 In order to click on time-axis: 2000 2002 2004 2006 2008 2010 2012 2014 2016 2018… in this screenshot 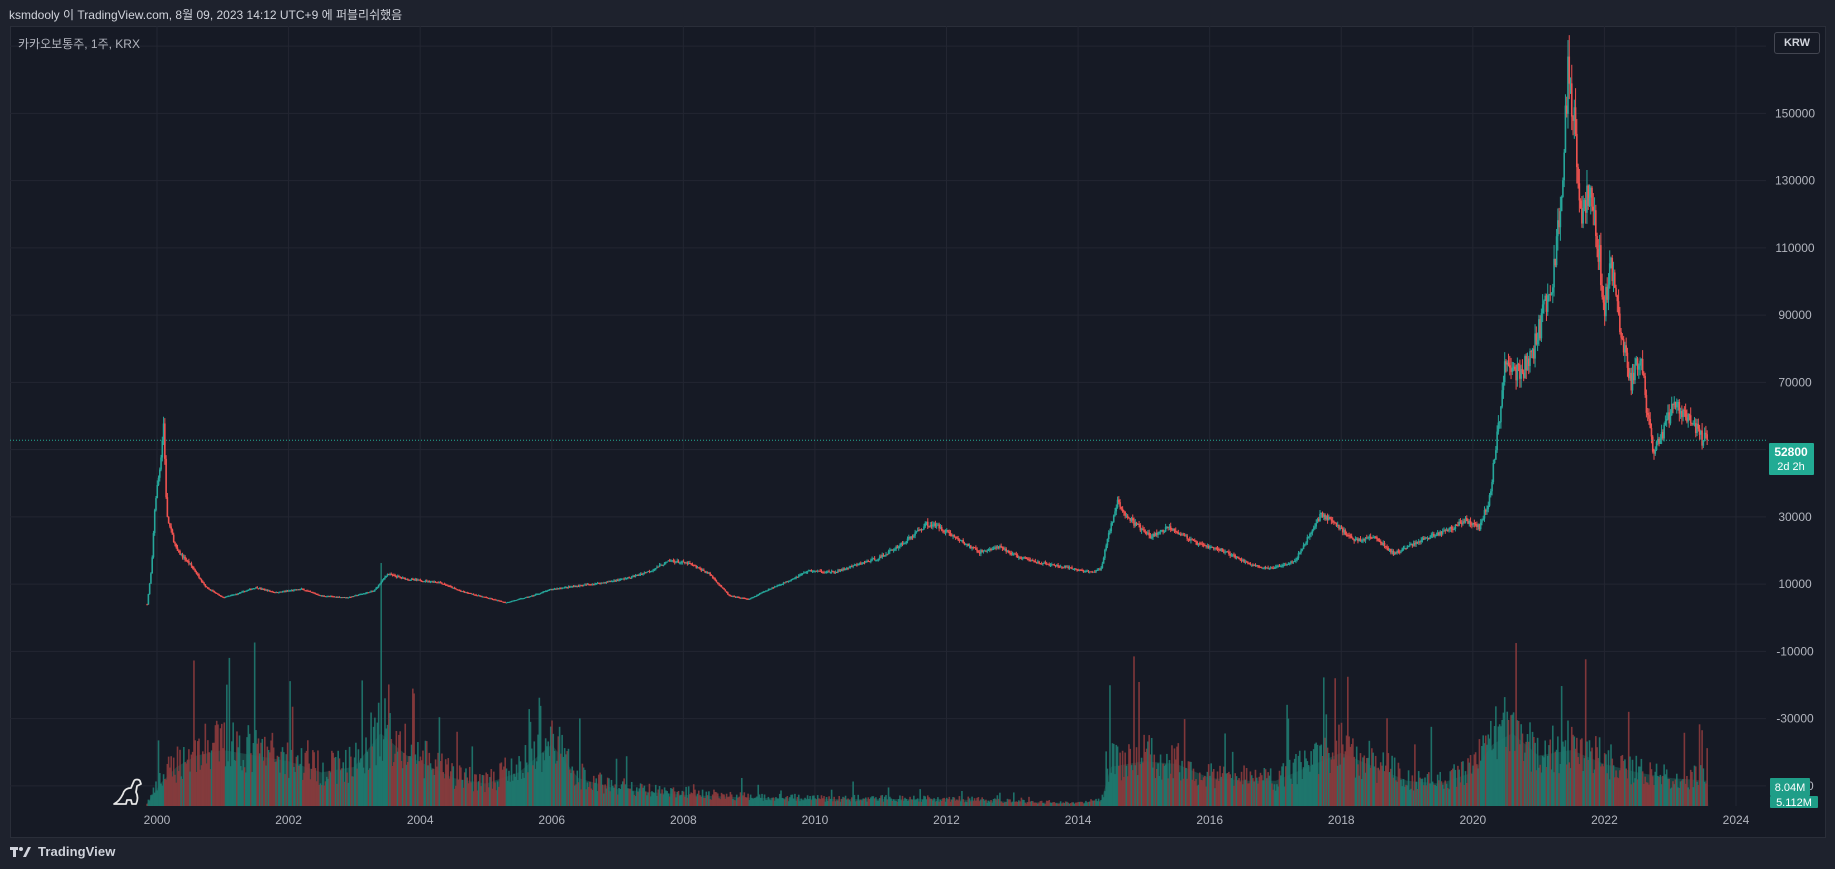, I will do `click(947, 820)`.